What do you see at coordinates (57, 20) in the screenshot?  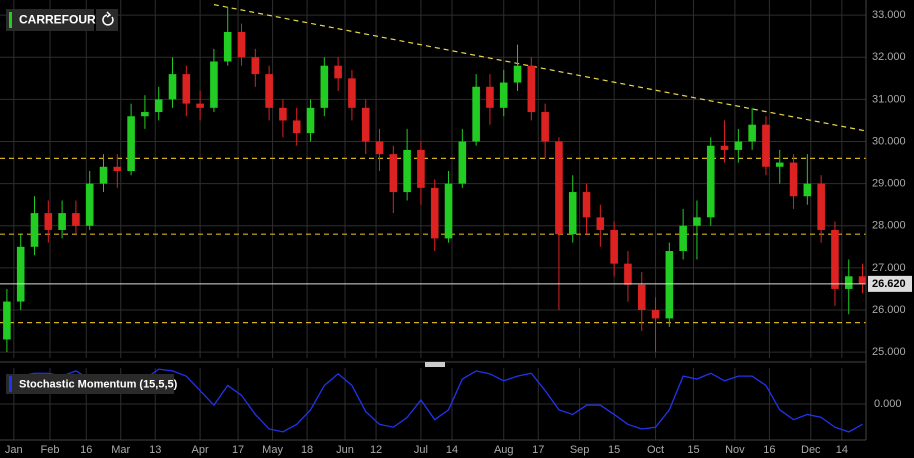 I see `symbol-title: CARREFOUR` at bounding box center [57, 20].